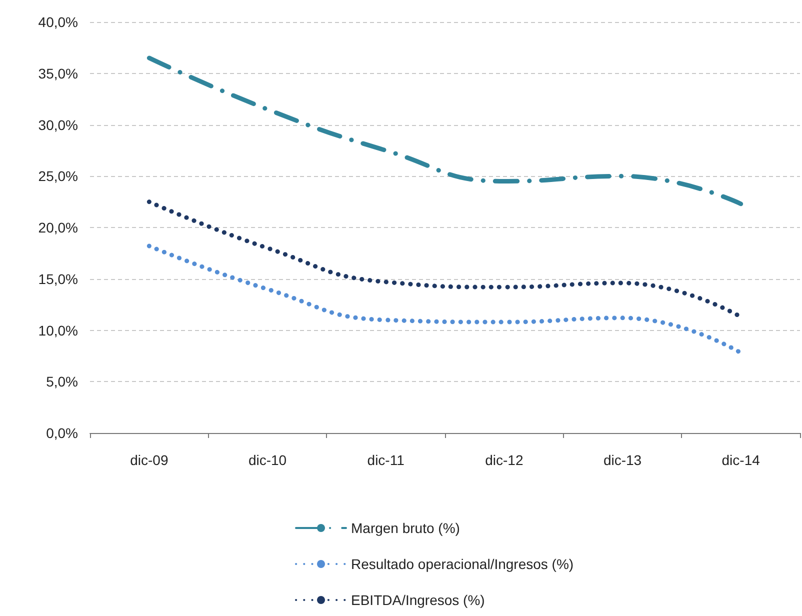 Image resolution: width=802 pixels, height=616 pixels. I want to click on y-tick-label: 40,0%, so click(58, 22).